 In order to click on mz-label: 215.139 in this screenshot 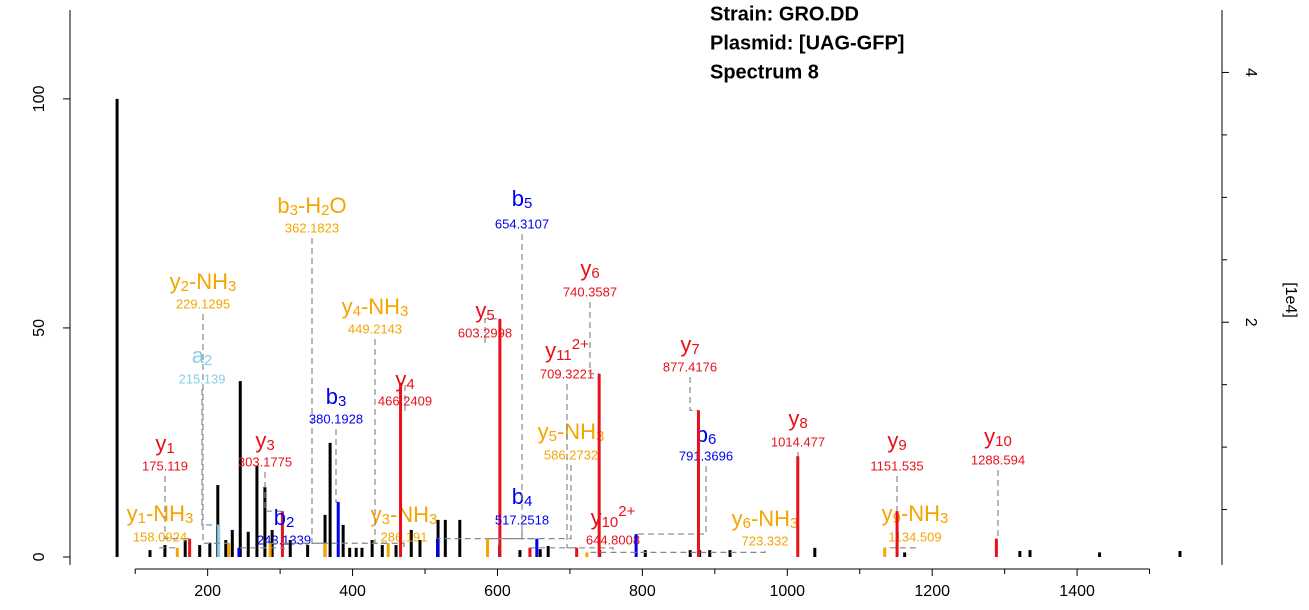, I will do `click(202, 378)`.